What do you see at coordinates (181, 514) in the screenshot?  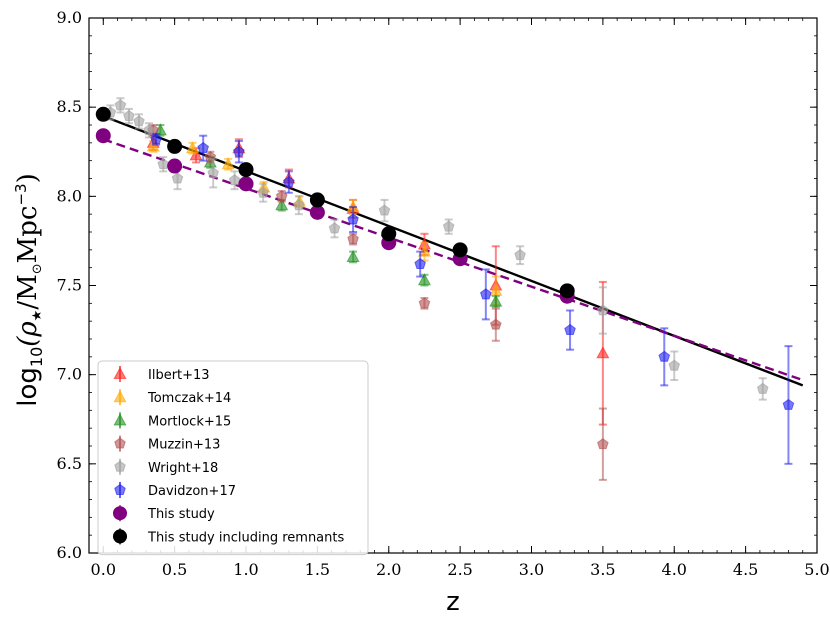 I see `legend-label: This study` at bounding box center [181, 514].